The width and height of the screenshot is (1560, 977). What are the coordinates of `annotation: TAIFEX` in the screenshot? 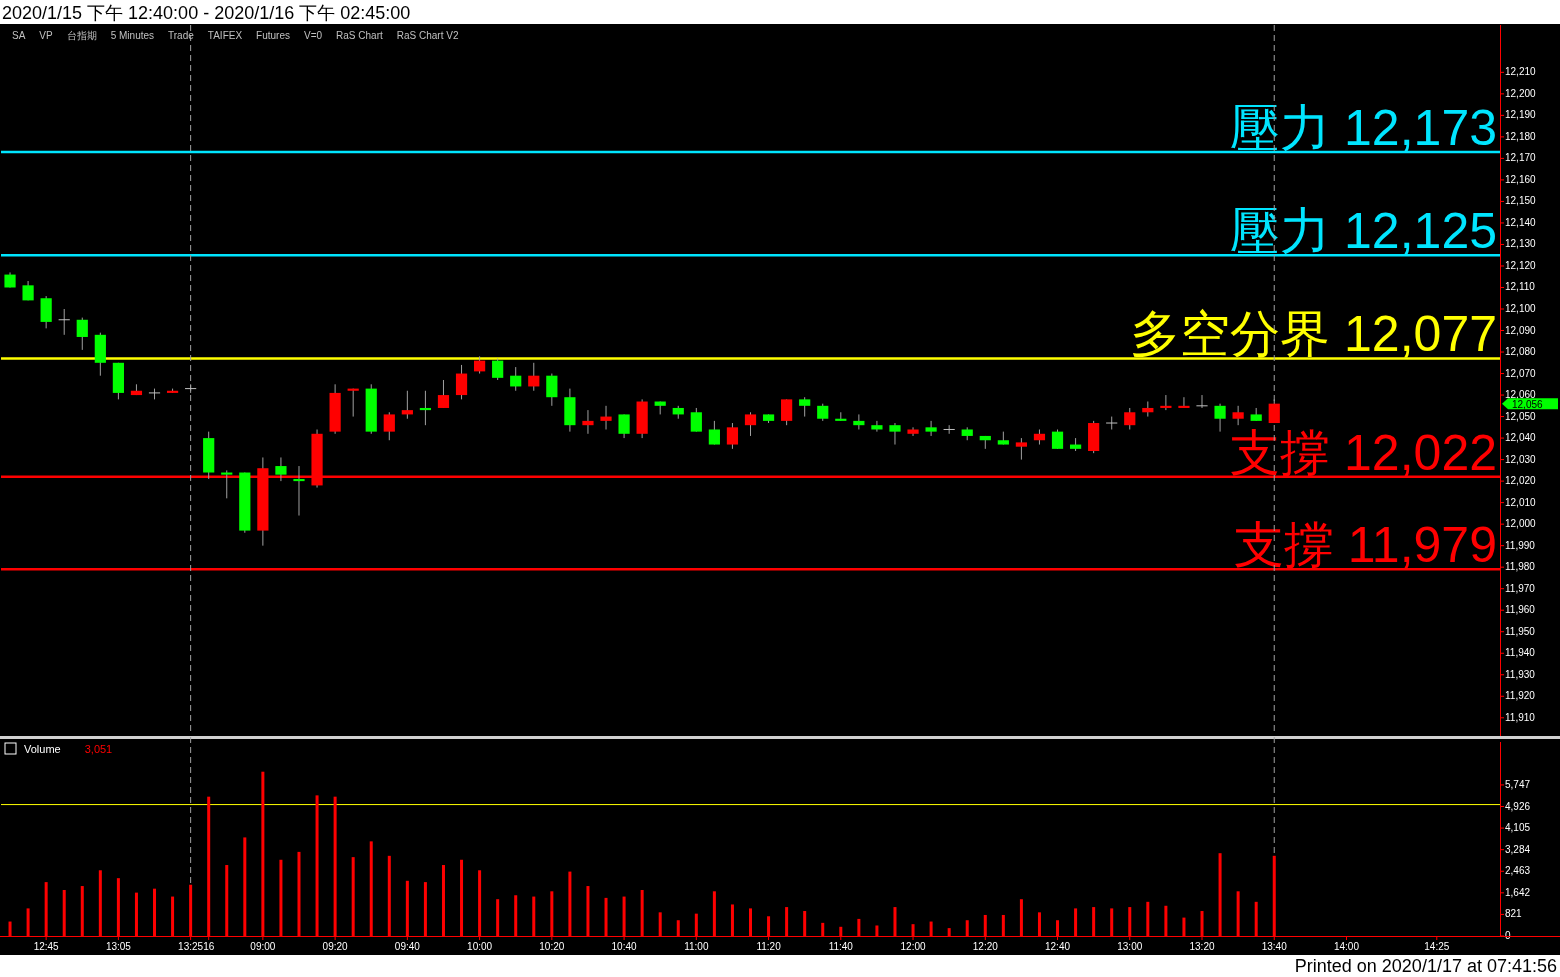 It's located at (225, 35).